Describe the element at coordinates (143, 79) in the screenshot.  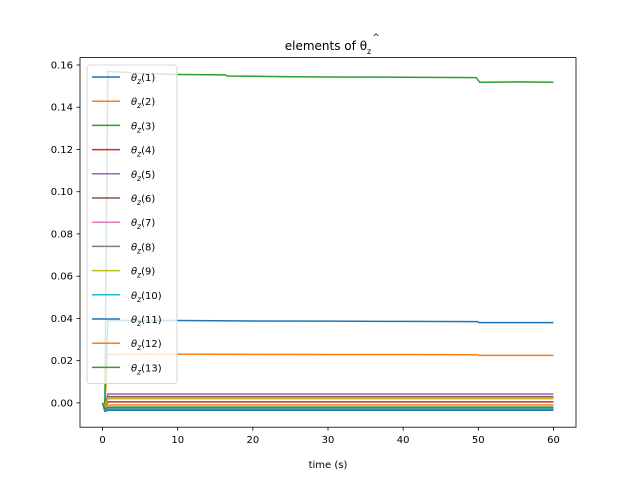
I see `legend-label-1: θz(1)` at that location.